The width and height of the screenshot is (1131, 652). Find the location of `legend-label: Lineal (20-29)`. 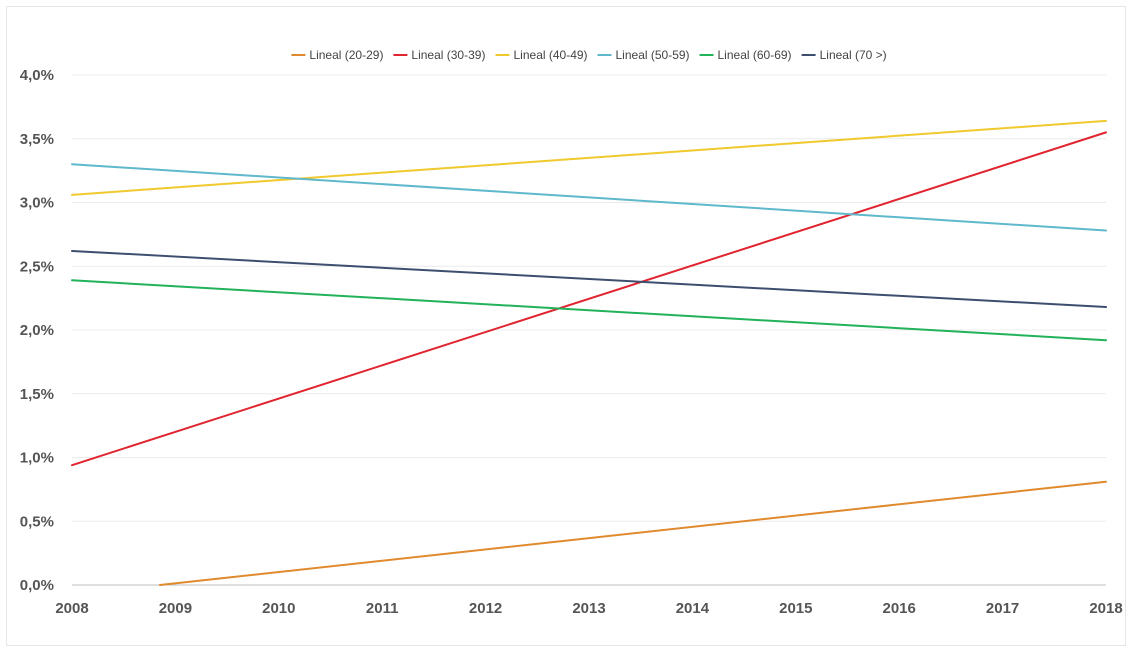

legend-label: Lineal (20-29) is located at coordinates (346, 55).